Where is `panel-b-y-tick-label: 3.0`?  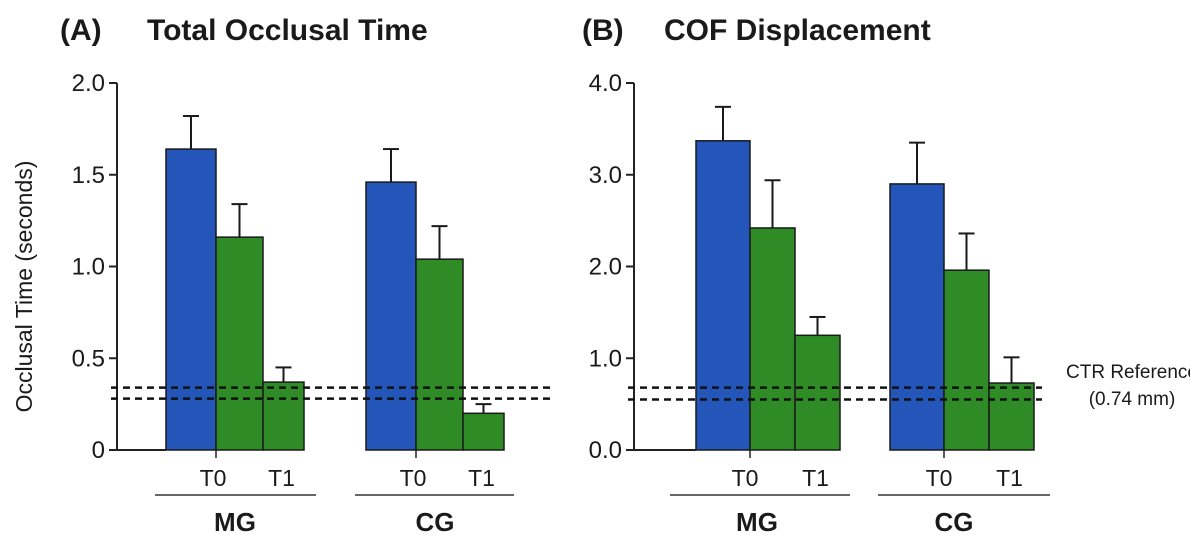
panel-b-y-tick-label: 3.0 is located at coordinates (605, 175).